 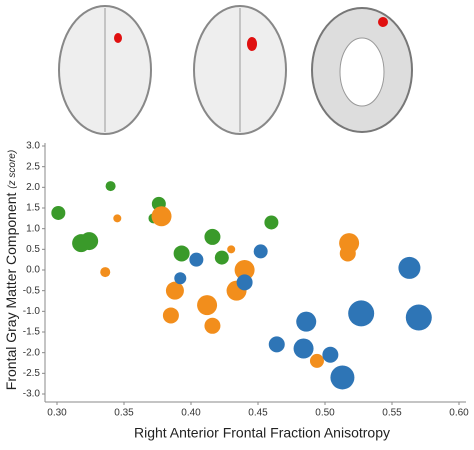 What do you see at coordinates (32, 352) in the screenshot?
I see `y-tick-label: -2.0` at bounding box center [32, 352].